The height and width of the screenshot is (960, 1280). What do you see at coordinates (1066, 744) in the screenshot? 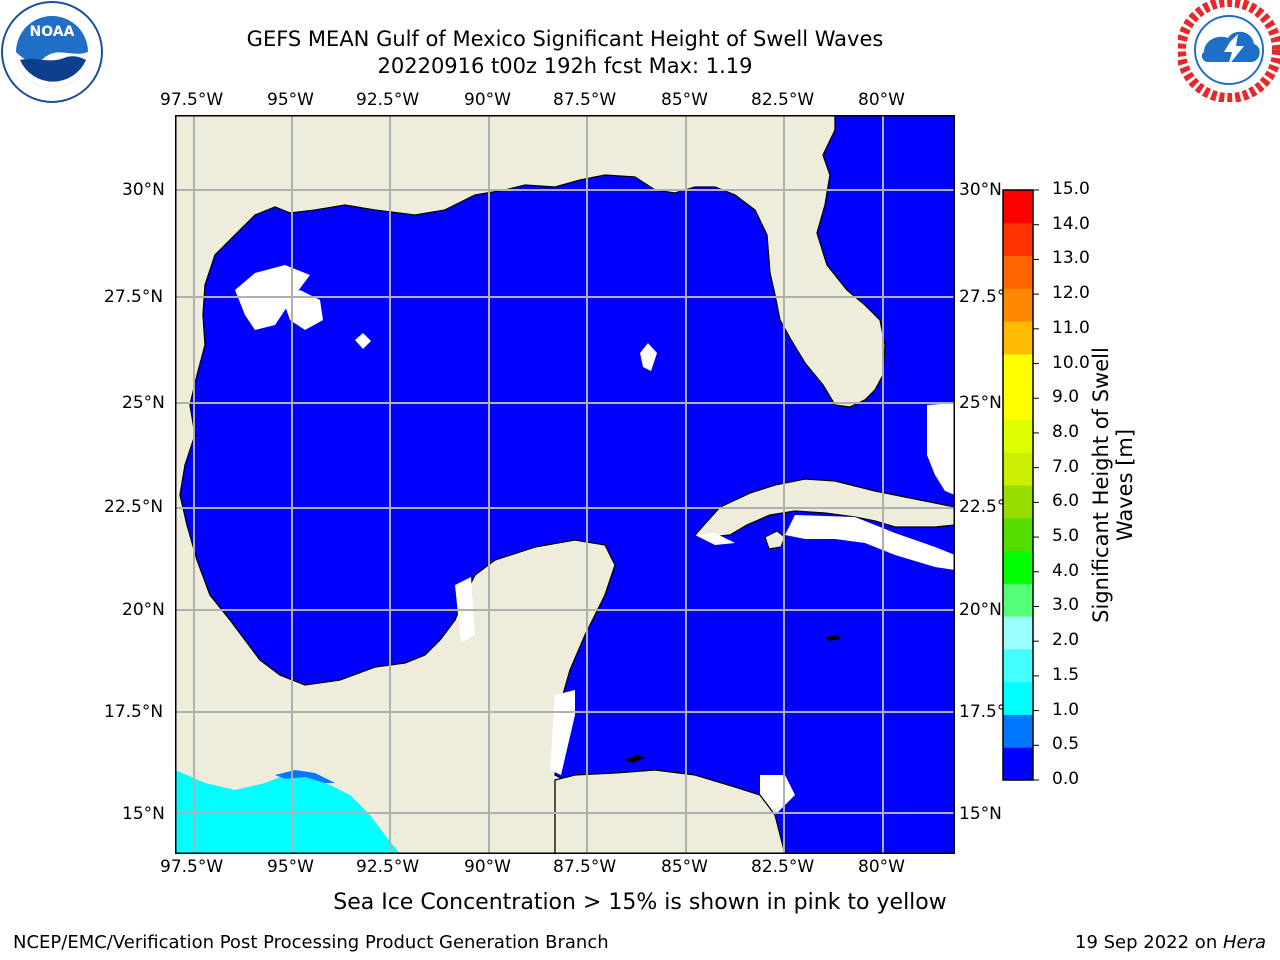
I see `colorbar-tick-label: 0.5` at bounding box center [1066, 744].